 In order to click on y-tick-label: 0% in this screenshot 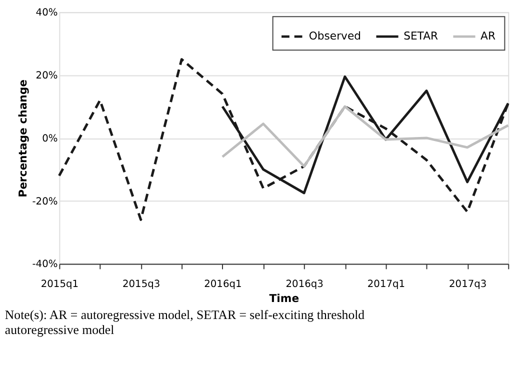, I will do `click(50, 138)`.